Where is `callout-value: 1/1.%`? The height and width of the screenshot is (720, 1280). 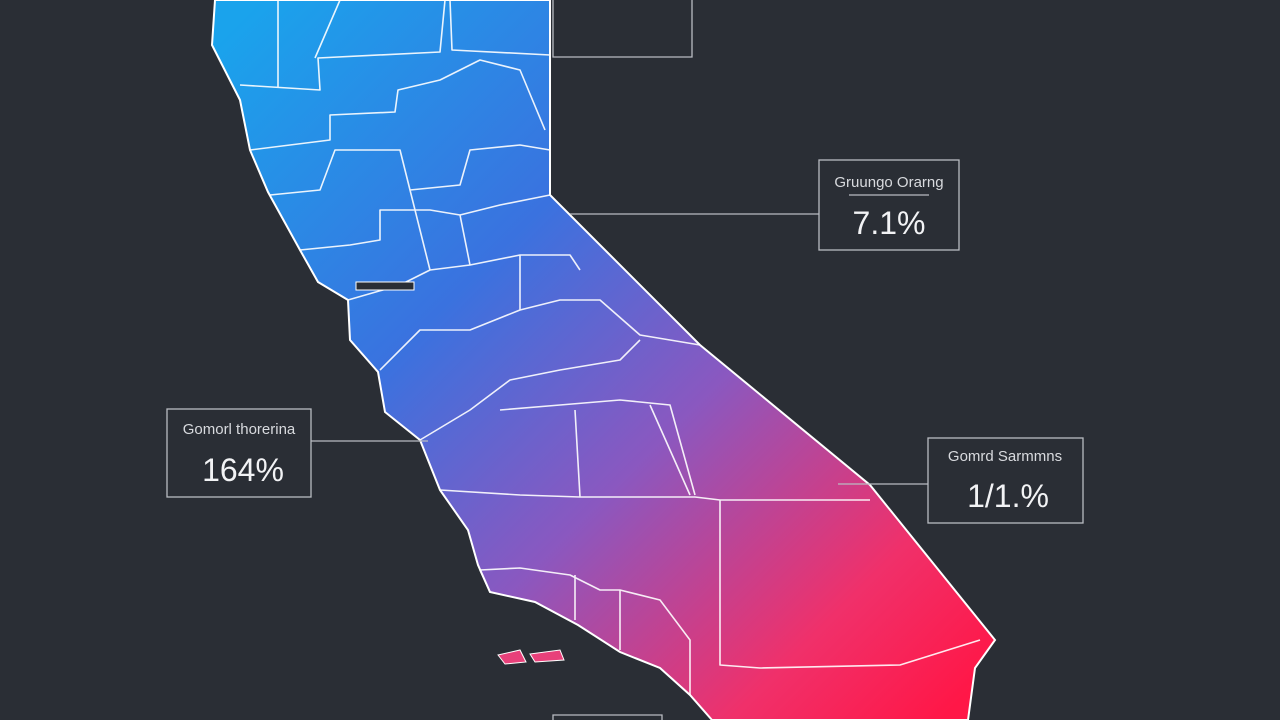 callout-value: 1/1.% is located at coordinates (1008, 496).